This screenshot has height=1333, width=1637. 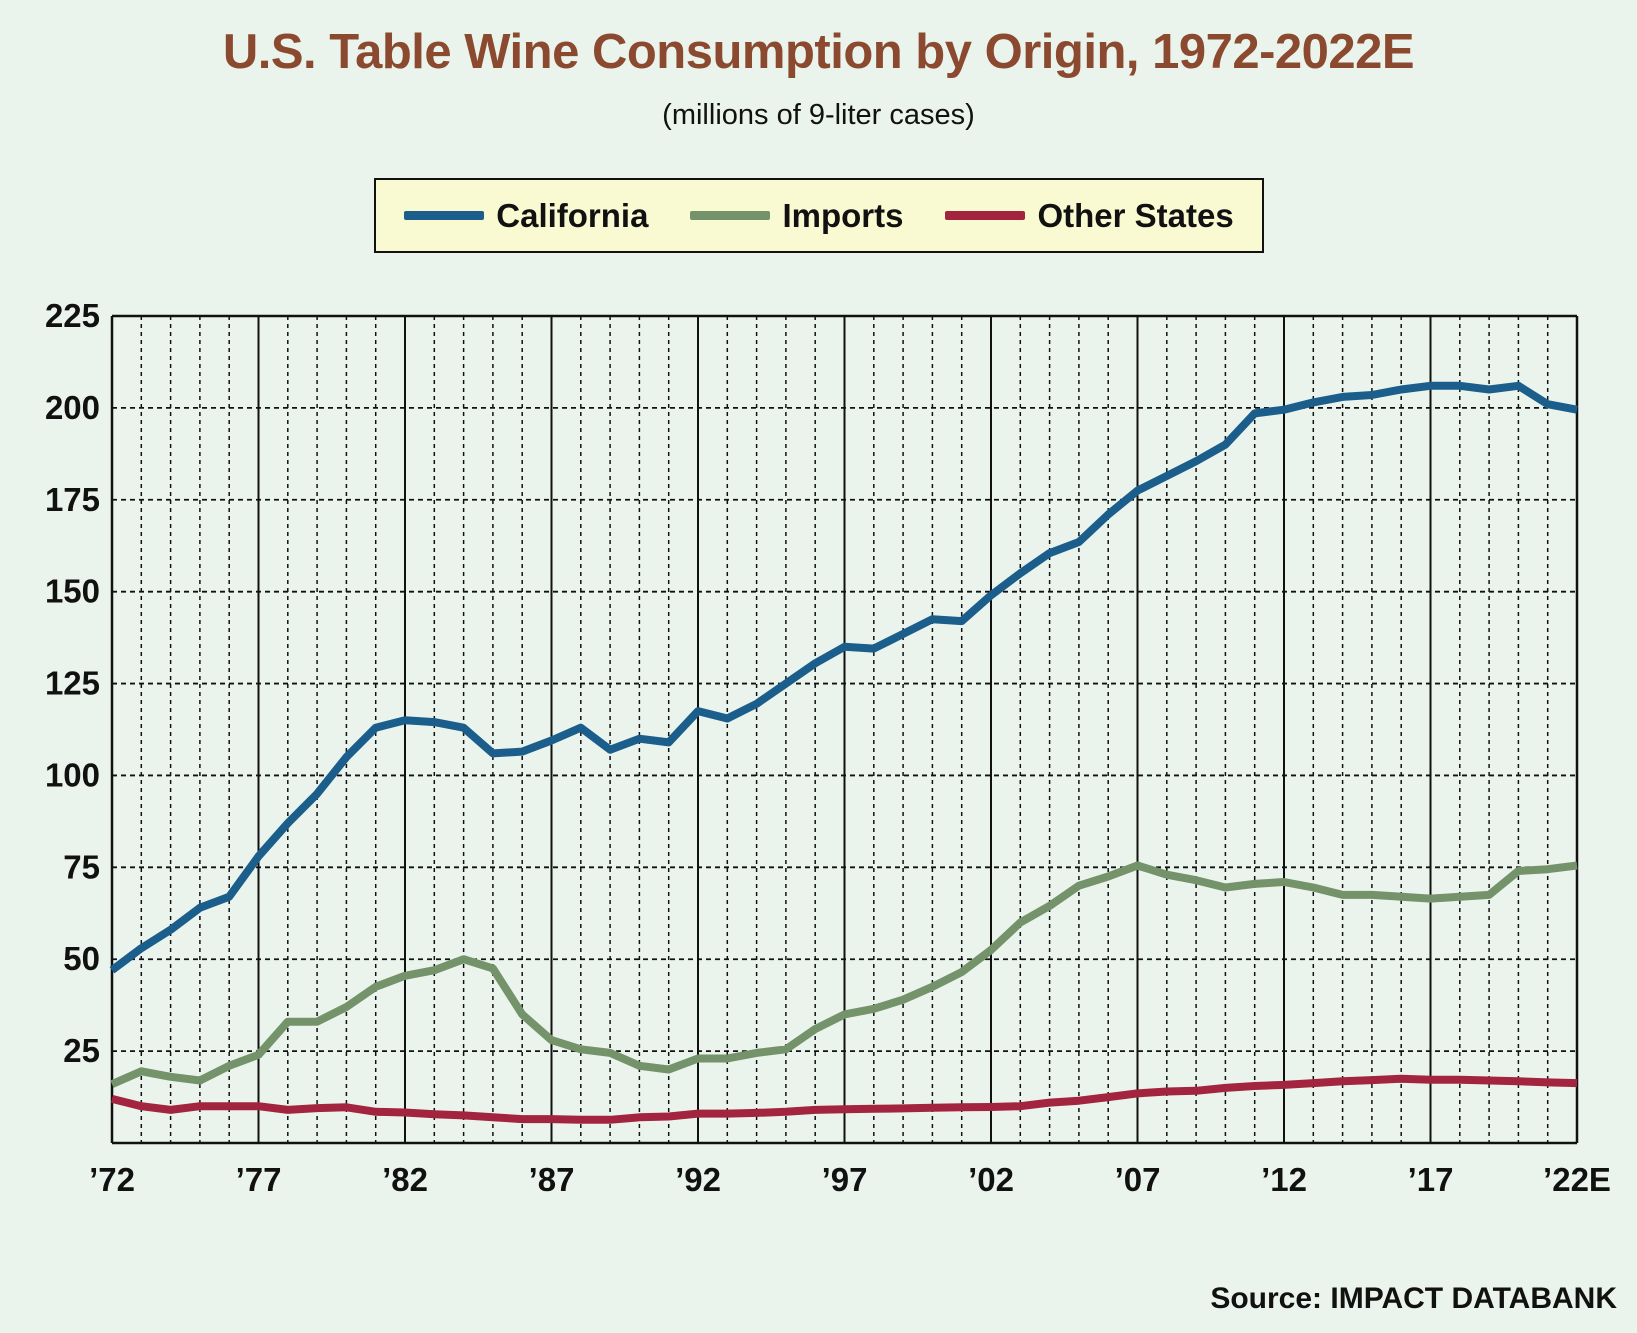 I want to click on x-tick-label: ’02, so click(x=991, y=1179).